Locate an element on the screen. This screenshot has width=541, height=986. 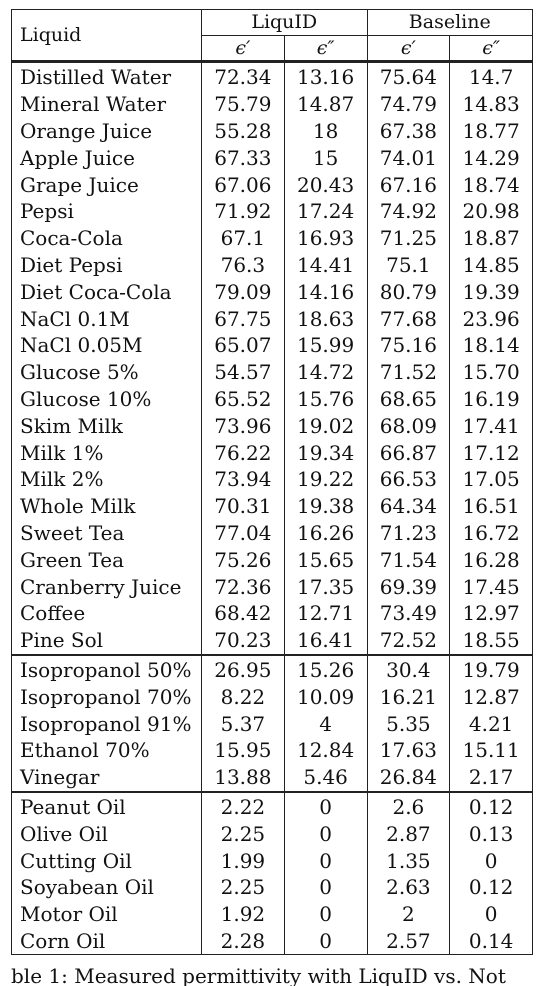
liquid-name-cell: Soyabean Oil is located at coordinates (106, 887).